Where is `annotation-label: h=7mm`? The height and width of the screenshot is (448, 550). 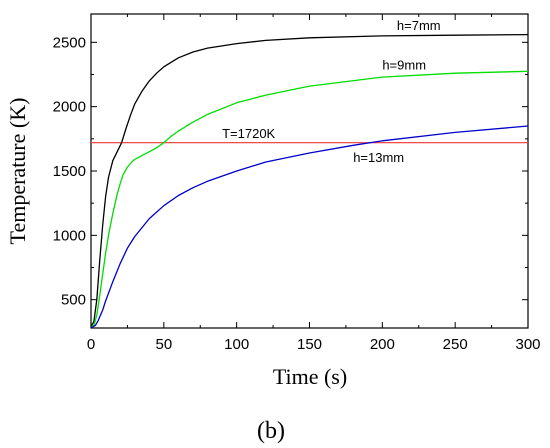
annotation-label: h=7mm is located at coordinates (419, 25).